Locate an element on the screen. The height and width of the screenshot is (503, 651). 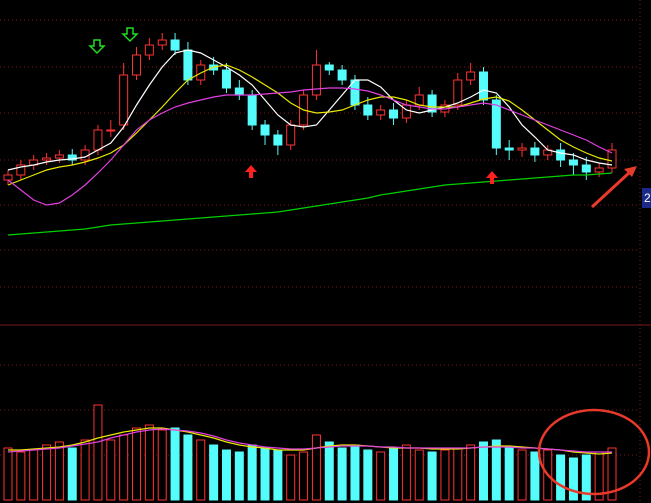
trend-arrow is located at coordinates (611, 189).